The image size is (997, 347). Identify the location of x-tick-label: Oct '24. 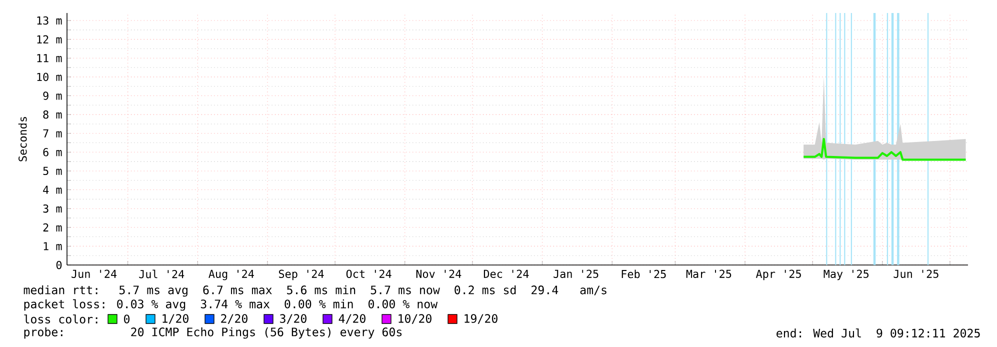
(369, 274).